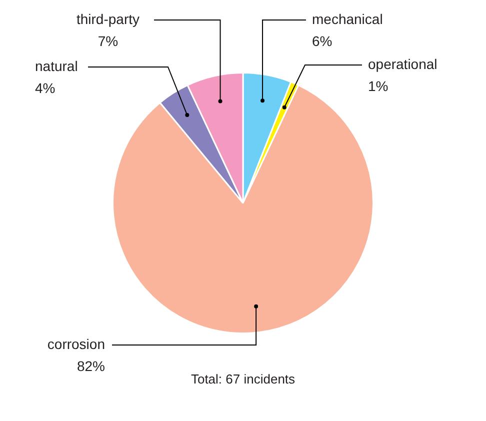 The image size is (486, 421). Describe the element at coordinates (45, 88) in the screenshot. I see `data-label: 4%` at that location.